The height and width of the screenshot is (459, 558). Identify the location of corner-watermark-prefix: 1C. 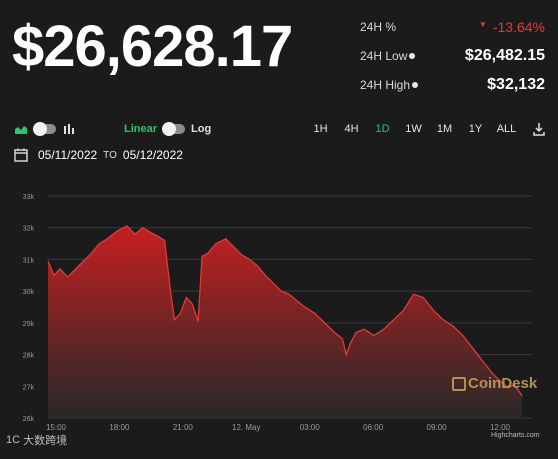
(13, 440).